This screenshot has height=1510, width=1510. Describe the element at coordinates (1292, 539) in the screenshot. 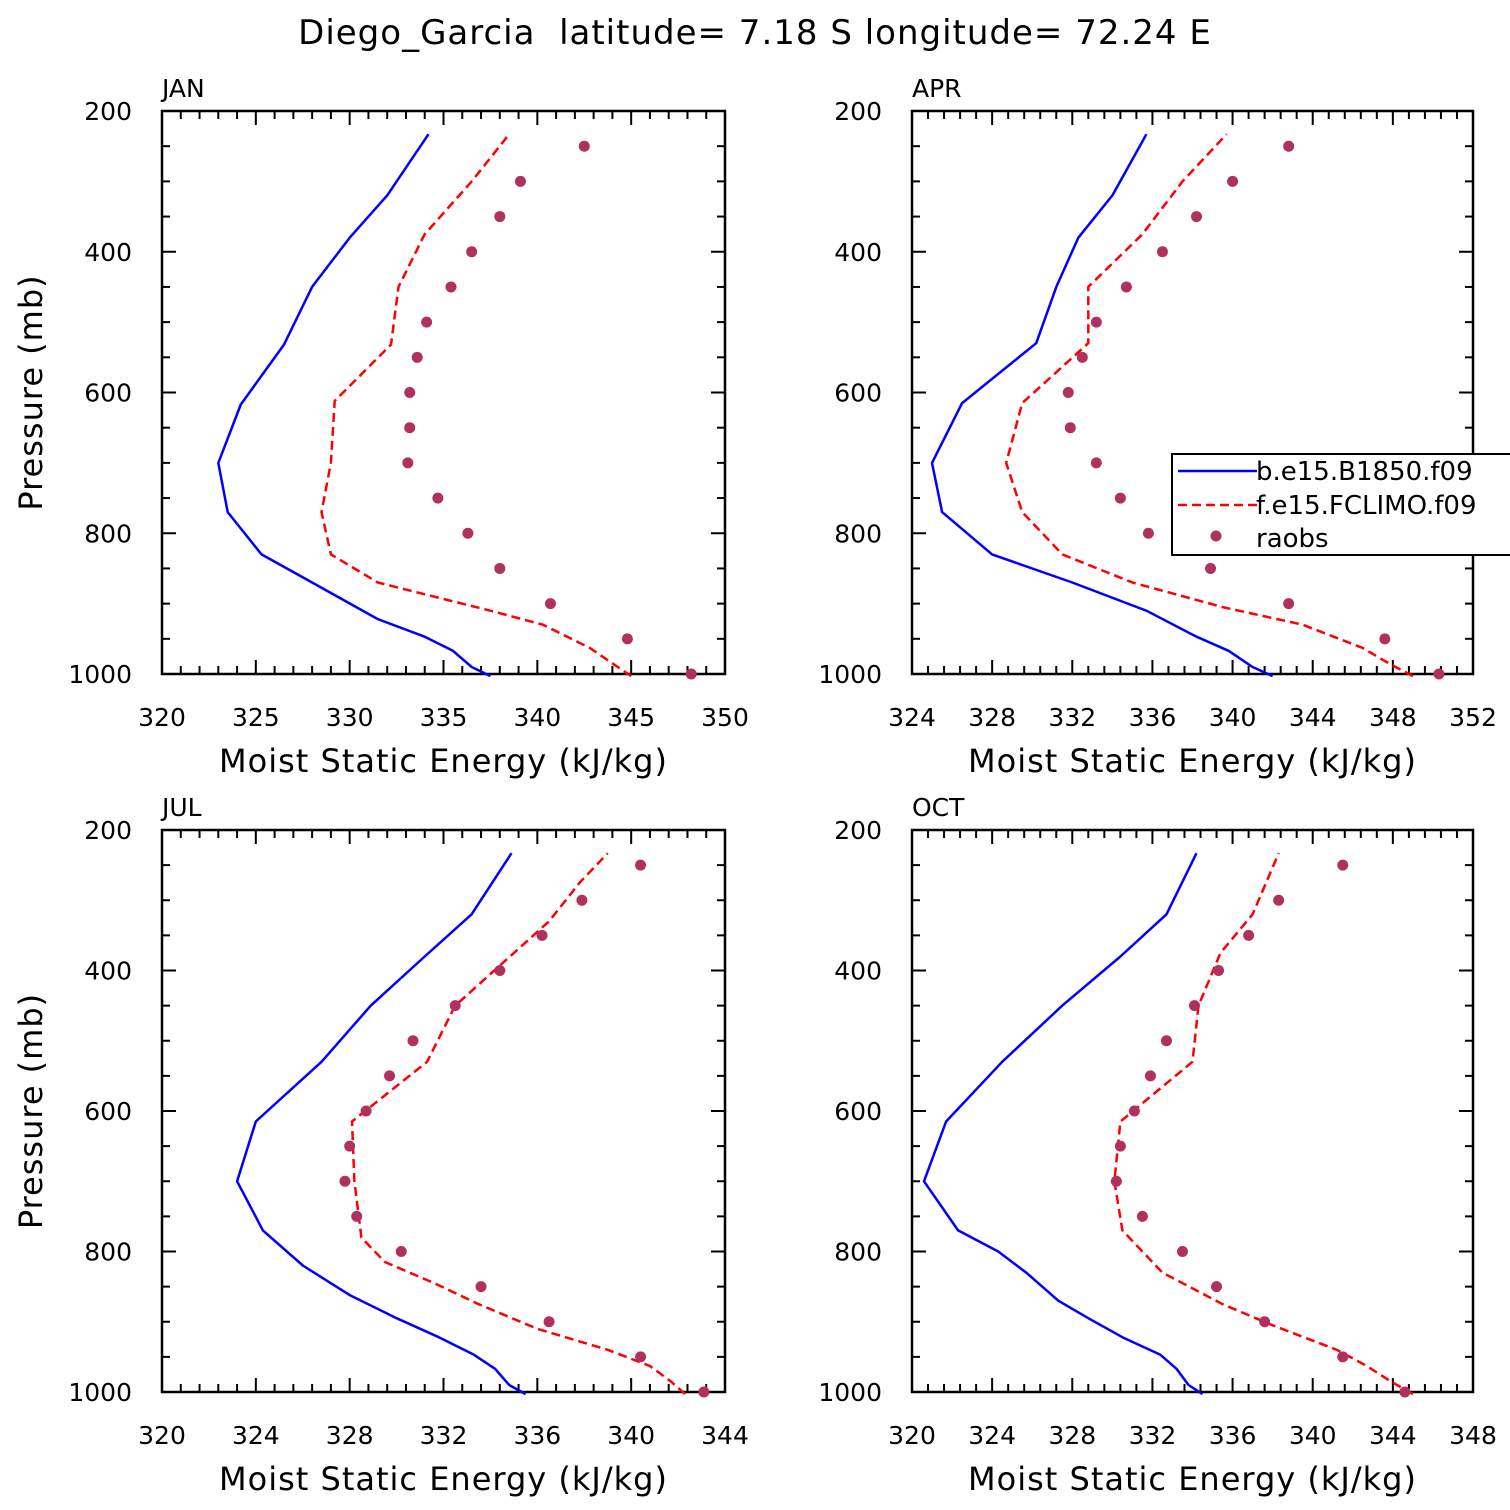

I see `legend-label: raobs` at that location.